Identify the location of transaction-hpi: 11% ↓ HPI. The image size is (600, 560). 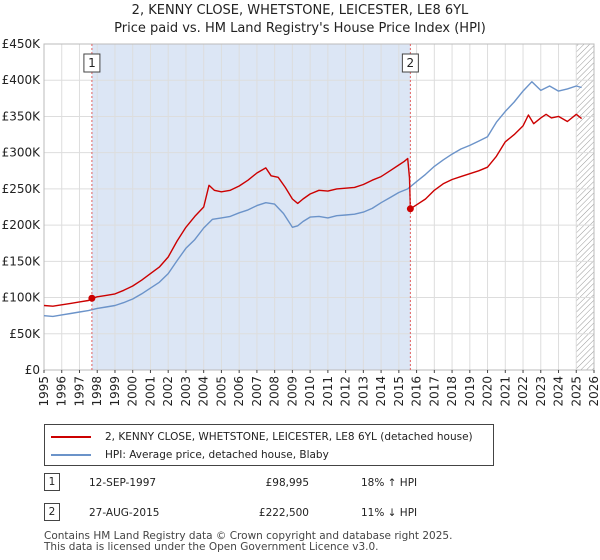
(389, 513).